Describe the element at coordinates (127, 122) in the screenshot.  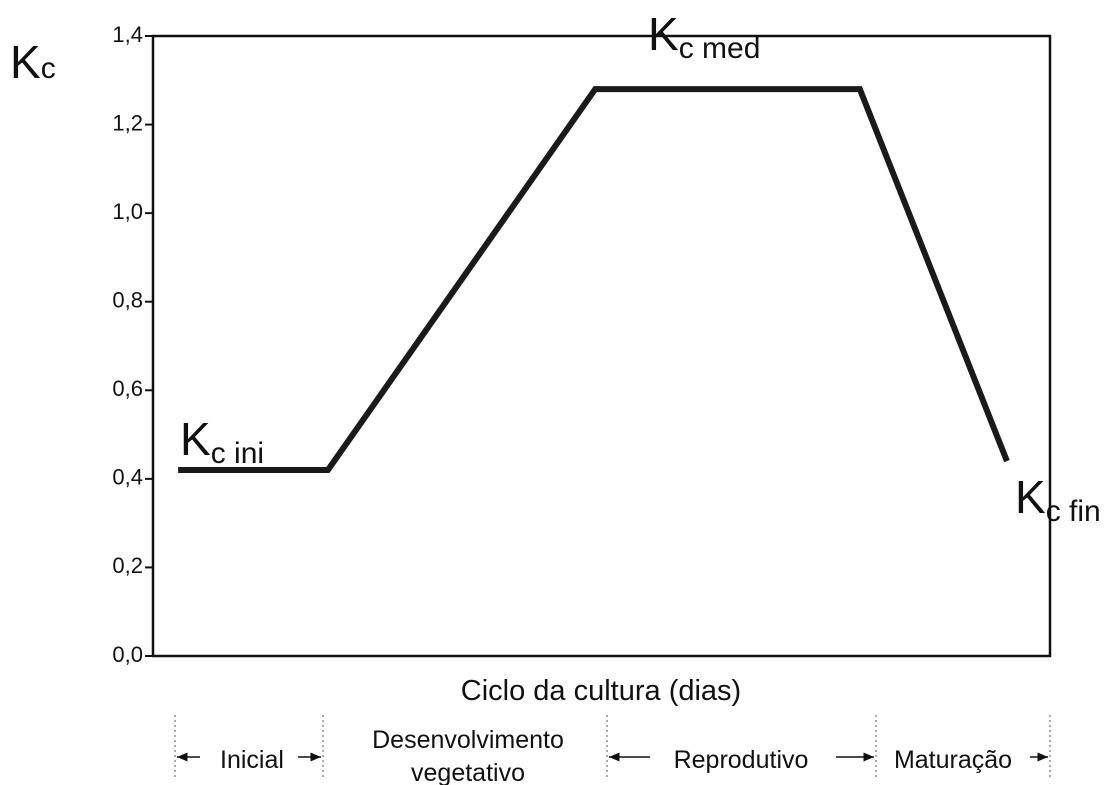
I see `y-tick-label: 1,2` at that location.